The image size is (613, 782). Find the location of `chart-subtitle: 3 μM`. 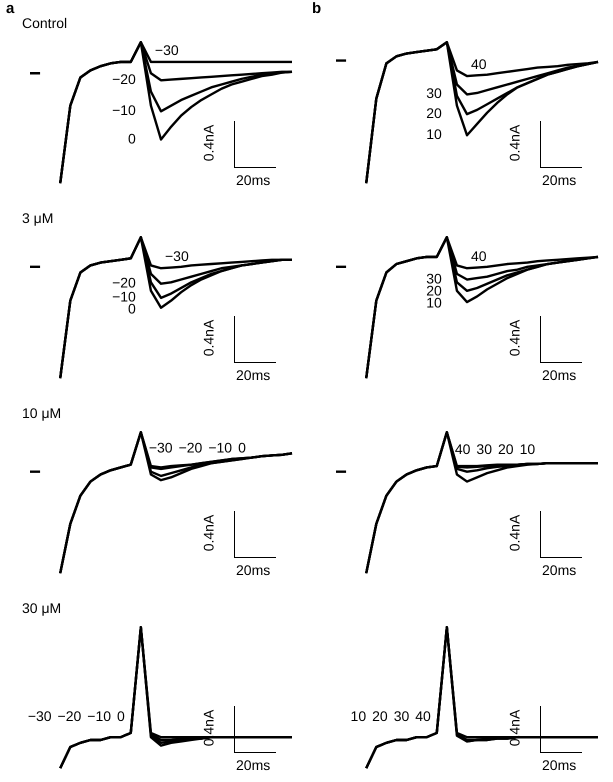

chart-subtitle: 3 μM is located at coordinates (38, 218).